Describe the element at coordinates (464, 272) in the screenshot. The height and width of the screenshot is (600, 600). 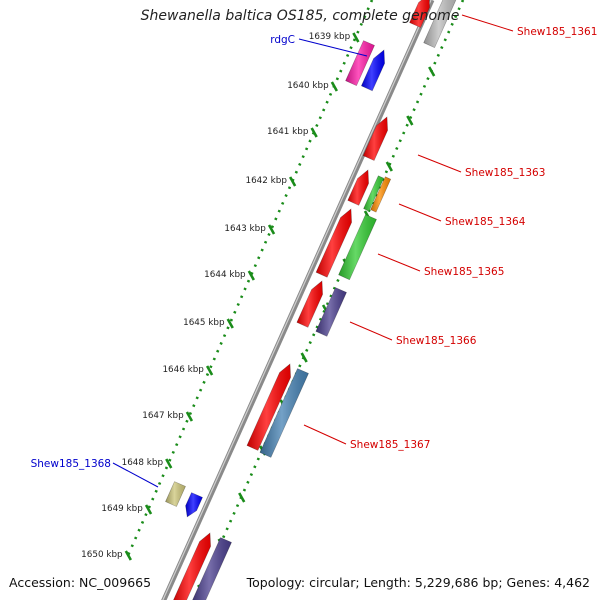
I see `gene-label: Shew185_1365` at that location.